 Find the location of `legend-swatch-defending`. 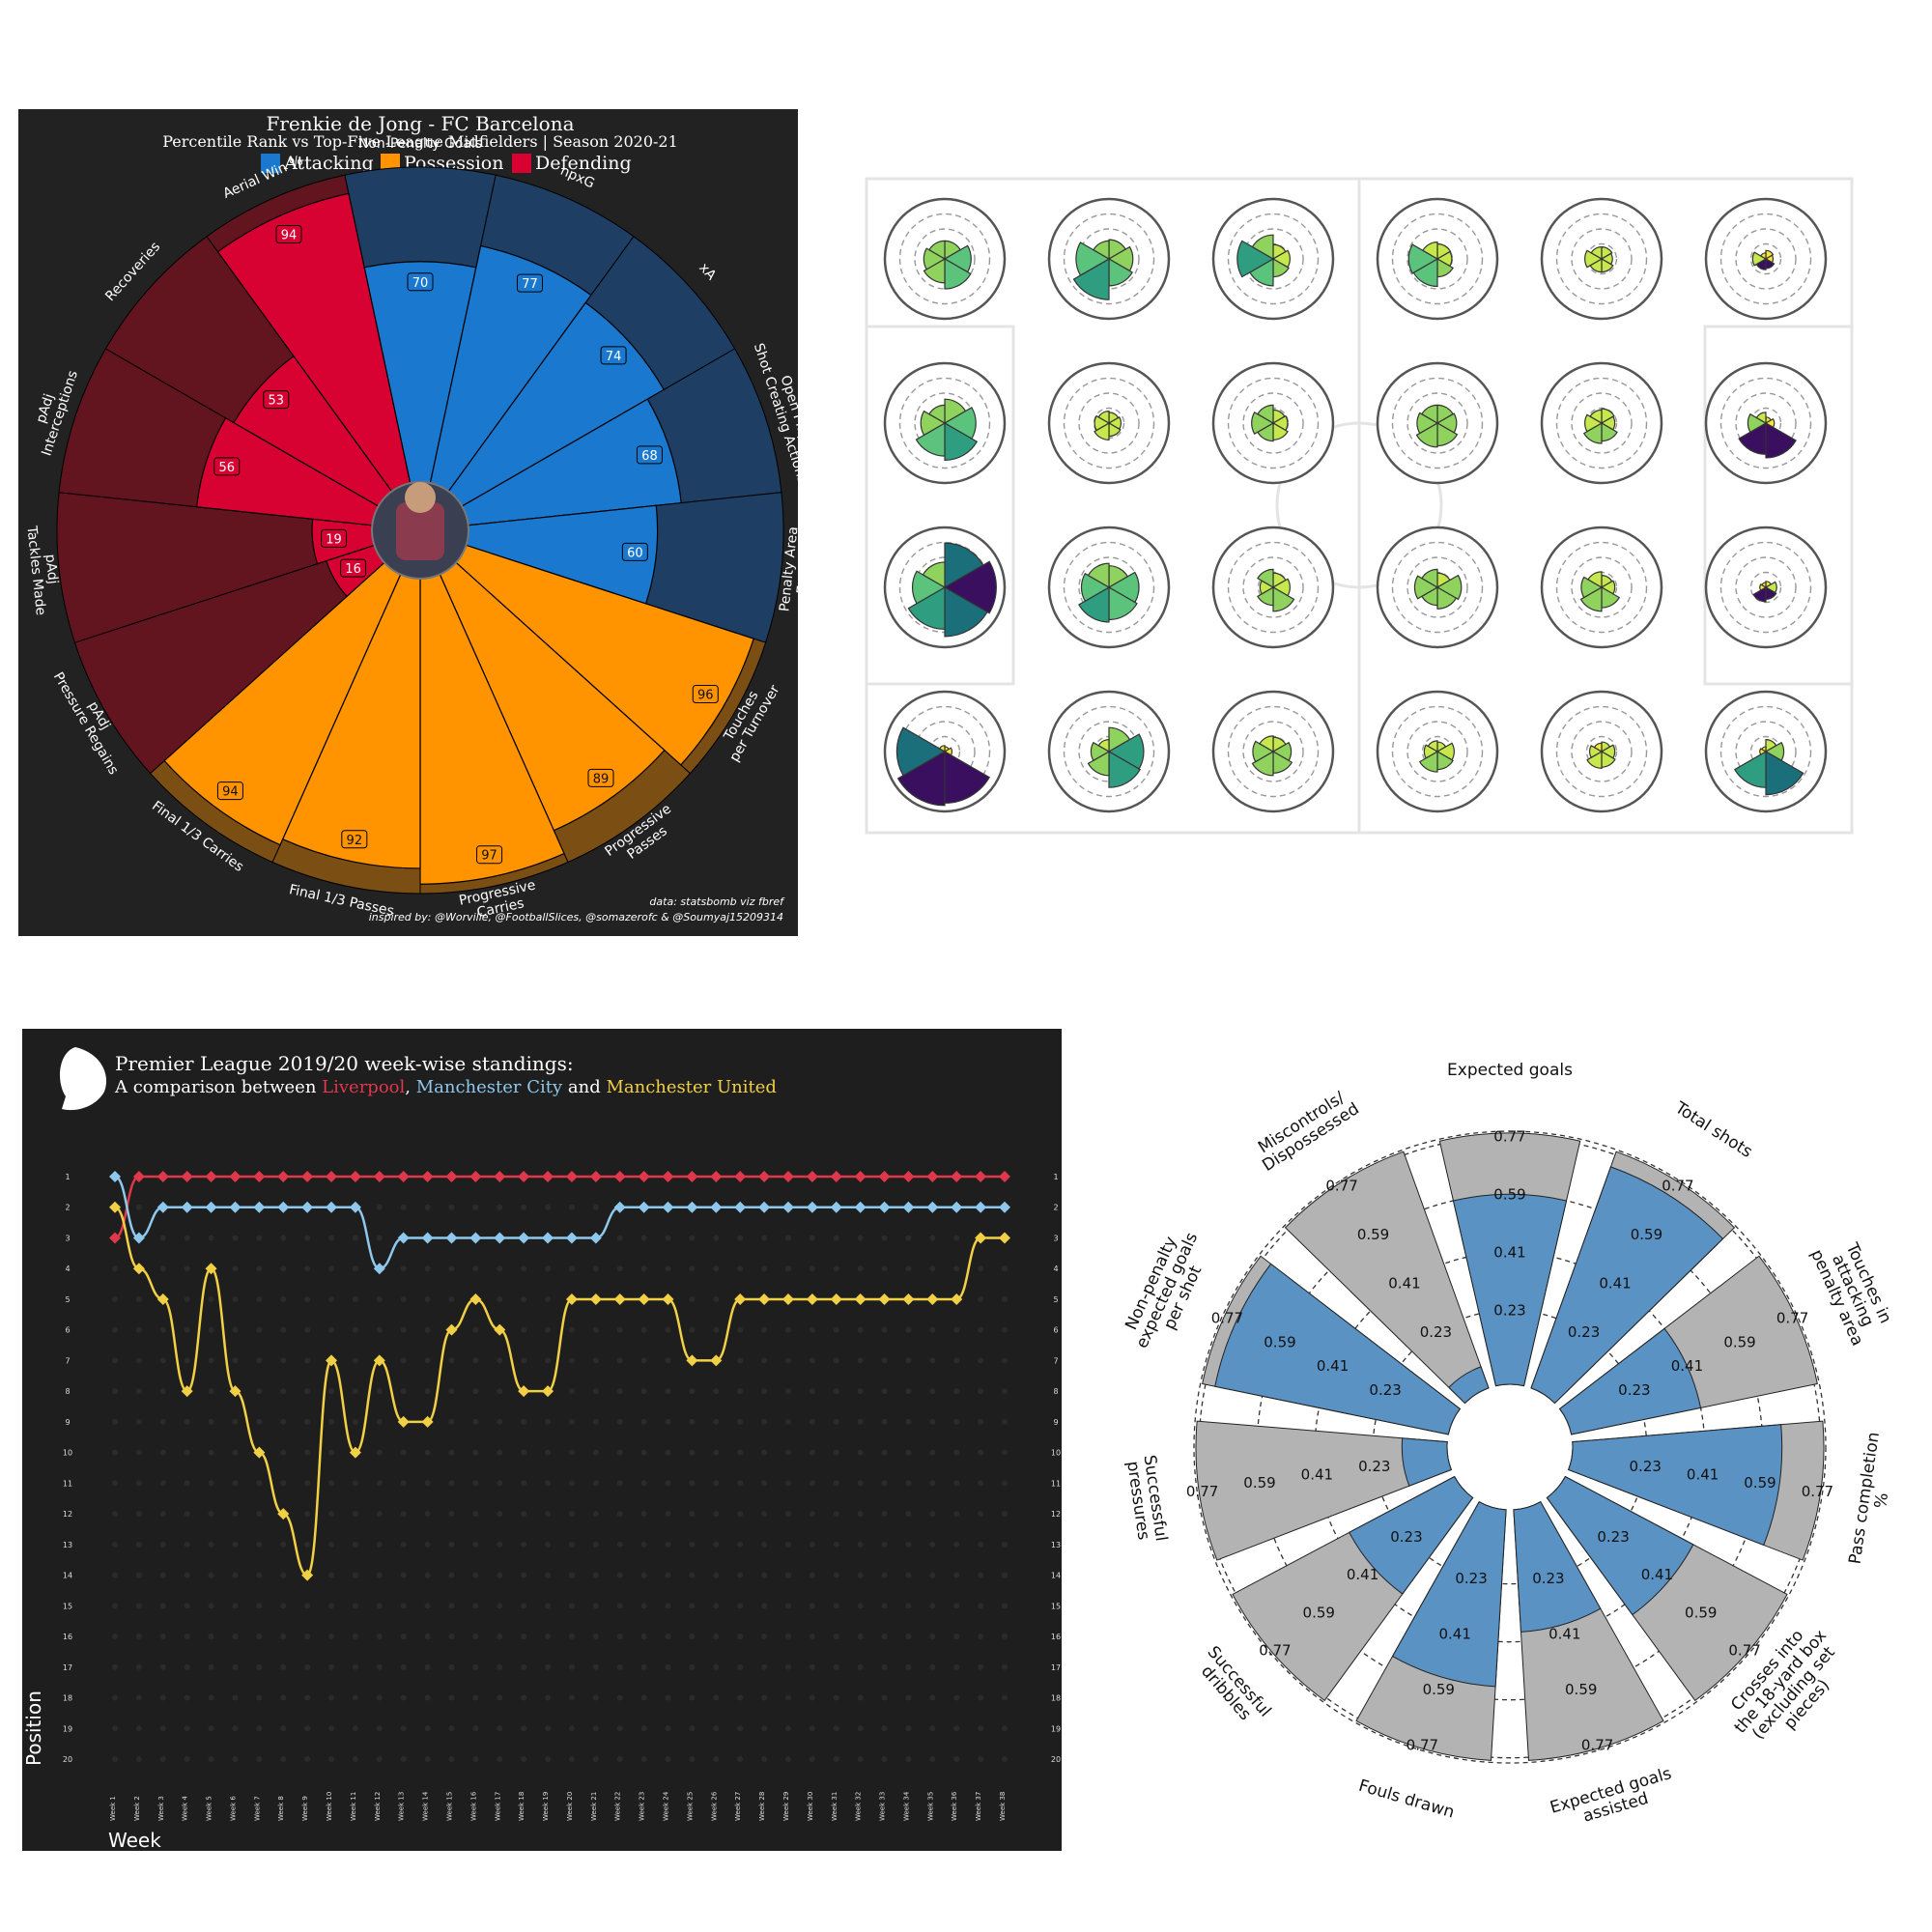

legend-swatch-defending is located at coordinates (521, 163).